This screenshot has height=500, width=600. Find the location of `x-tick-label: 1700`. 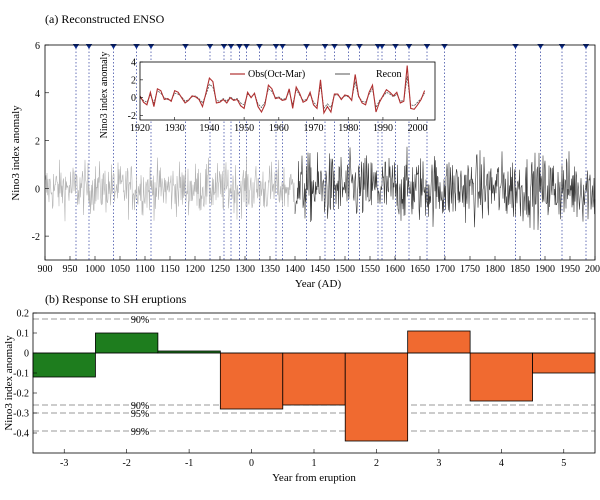

x-tick-label: 1700 is located at coordinates (445, 269).